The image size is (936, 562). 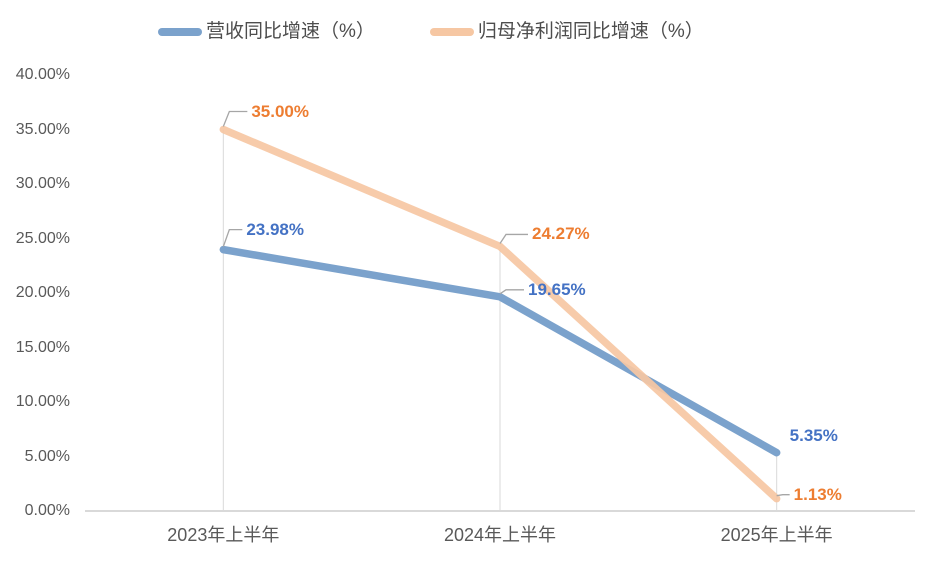 What do you see at coordinates (42, 347) in the screenshot?
I see `y-tick-label: 15.00%` at bounding box center [42, 347].